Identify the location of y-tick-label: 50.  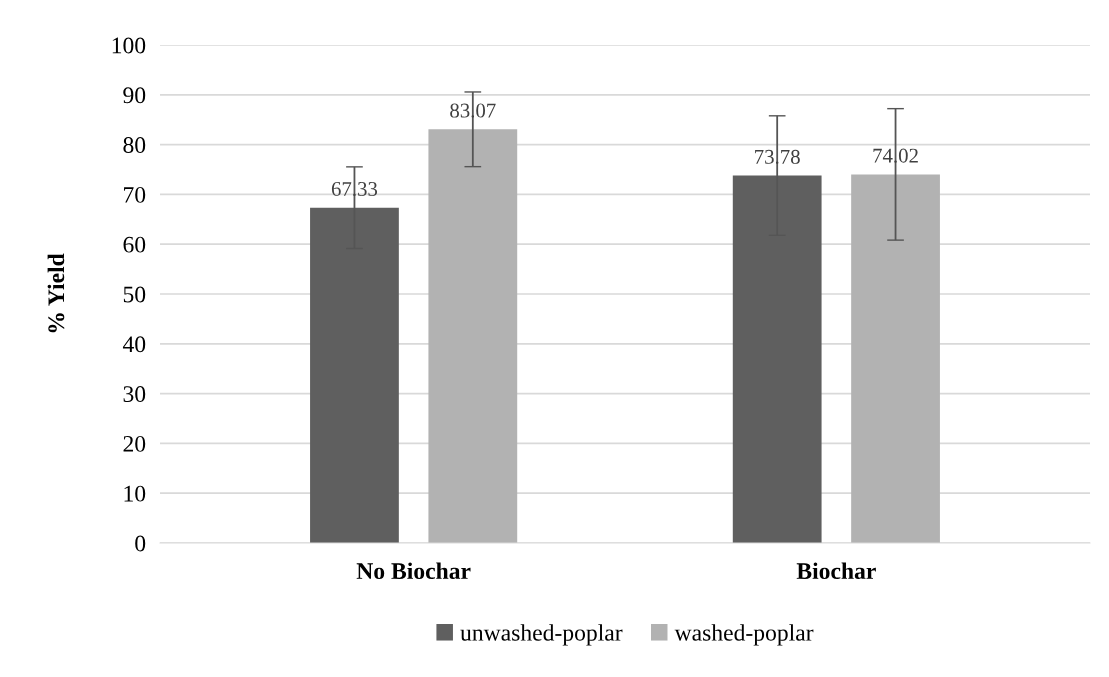
(134, 294).